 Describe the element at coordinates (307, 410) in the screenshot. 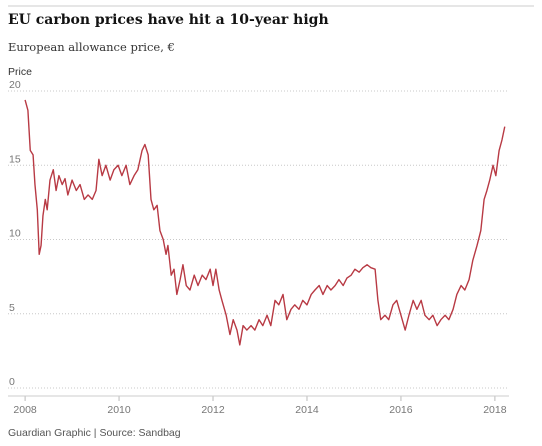

I see `x-tick-label: 2014` at that location.